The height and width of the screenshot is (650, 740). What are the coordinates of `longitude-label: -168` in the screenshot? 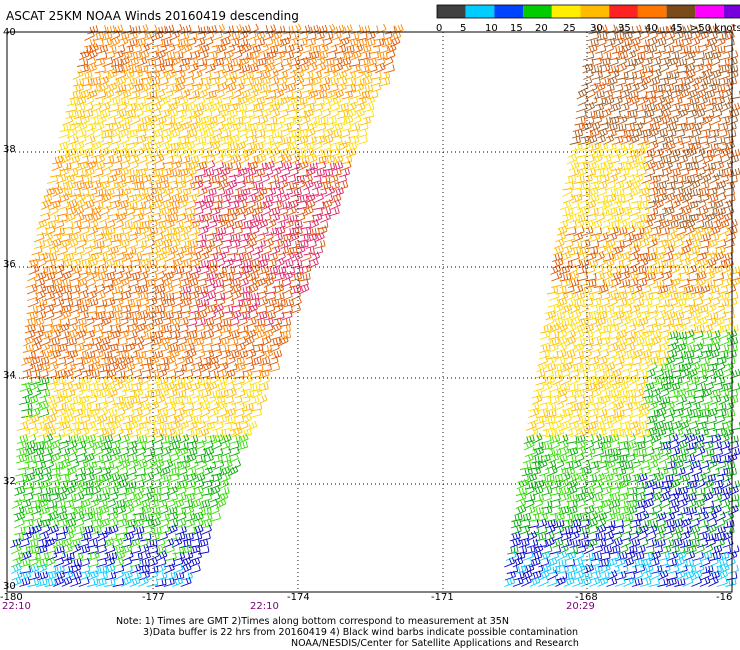 It's located at (586, 597).